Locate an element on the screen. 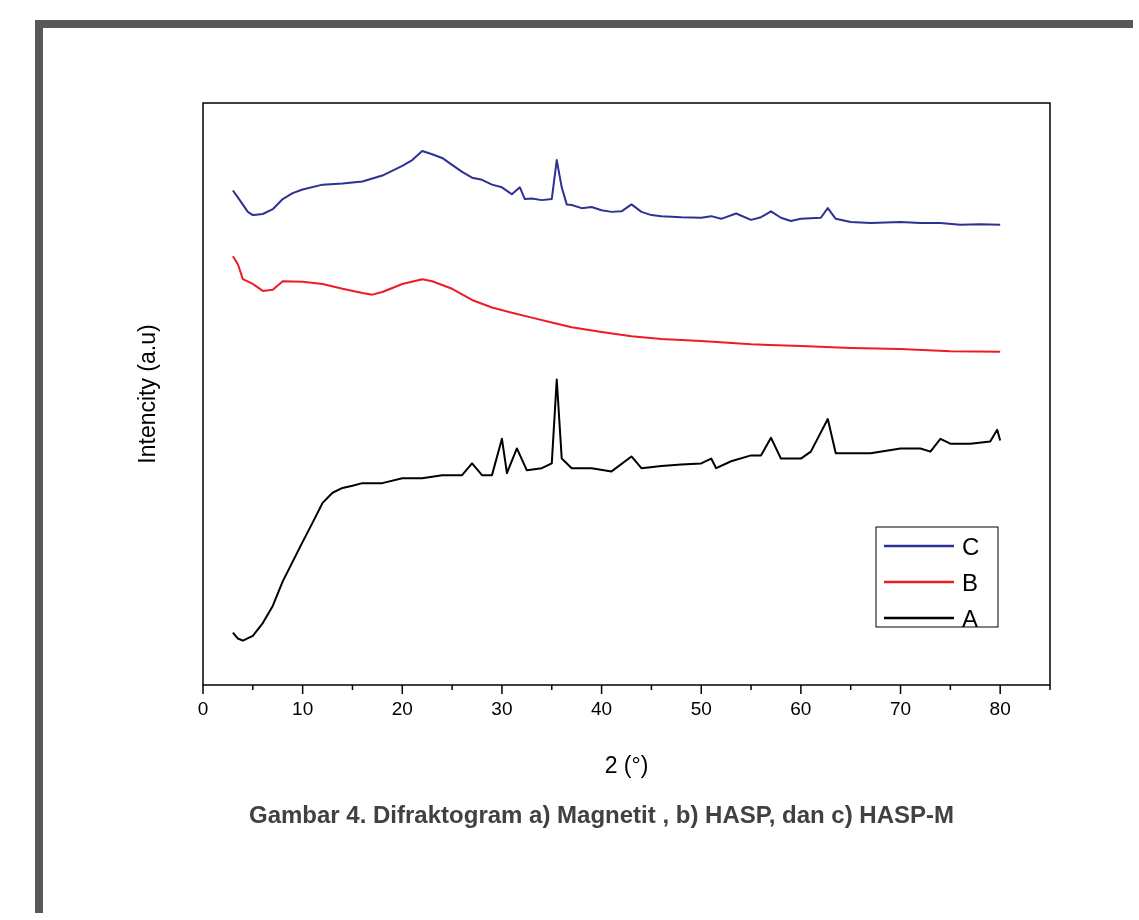 The width and height of the screenshot is (1139, 920). legend-label: C is located at coordinates (971, 546).